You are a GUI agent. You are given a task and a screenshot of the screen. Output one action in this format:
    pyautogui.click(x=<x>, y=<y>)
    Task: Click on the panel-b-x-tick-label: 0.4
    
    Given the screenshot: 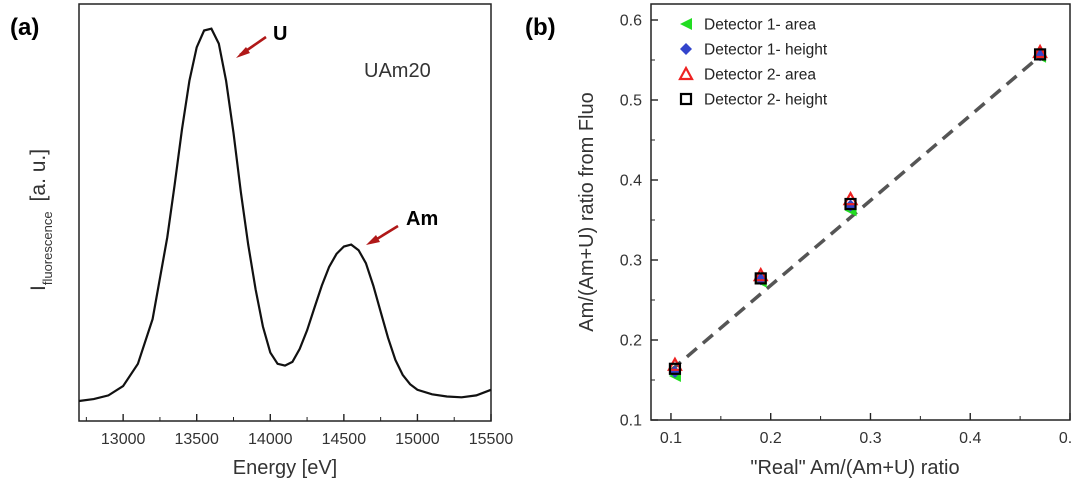 What is the action you would take?
    pyautogui.click(x=970, y=438)
    